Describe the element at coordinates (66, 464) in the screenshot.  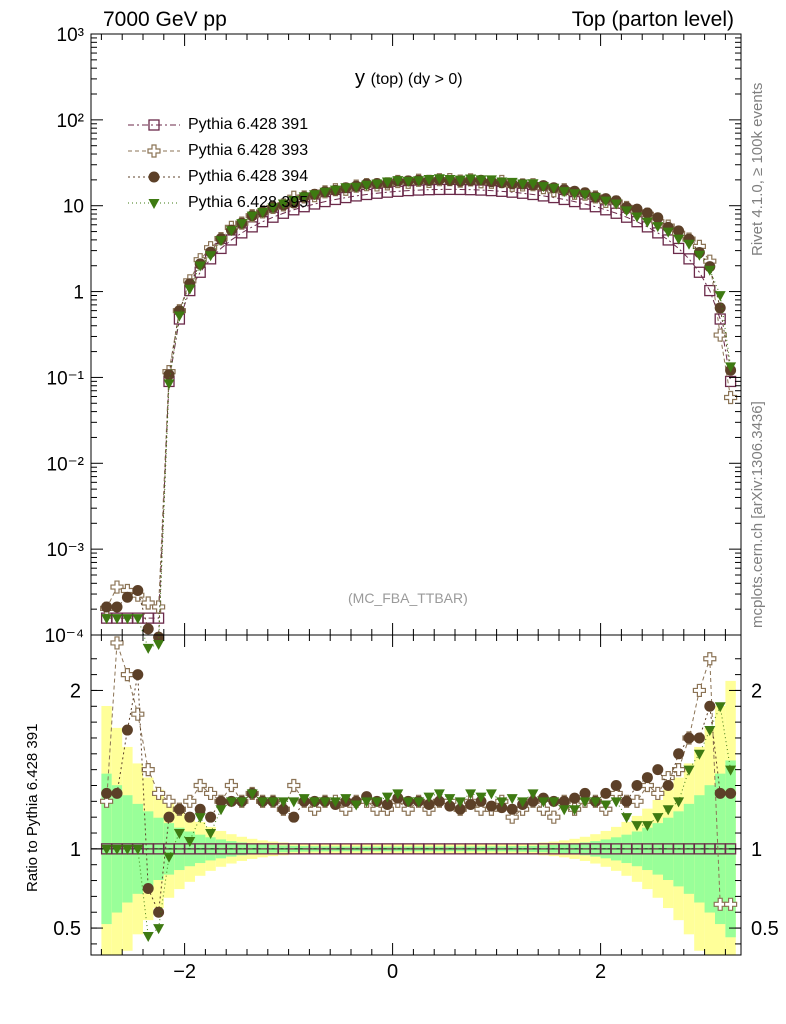
I see `y-tick-label: 10⁻²` at that location.